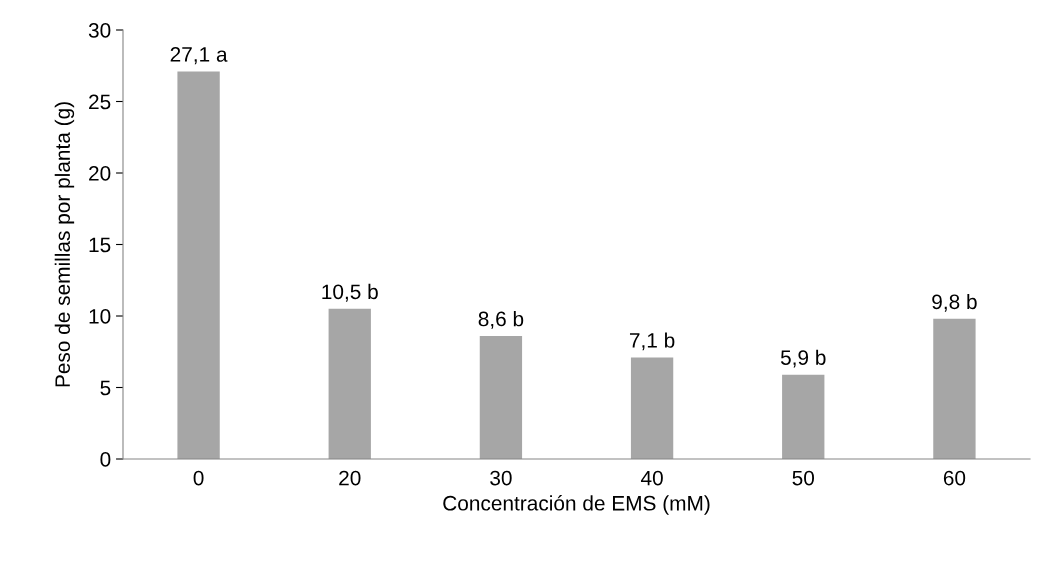 This screenshot has width=1046, height=580. What do you see at coordinates (100, 245) in the screenshot?
I see `y-tick-label: 15` at bounding box center [100, 245].